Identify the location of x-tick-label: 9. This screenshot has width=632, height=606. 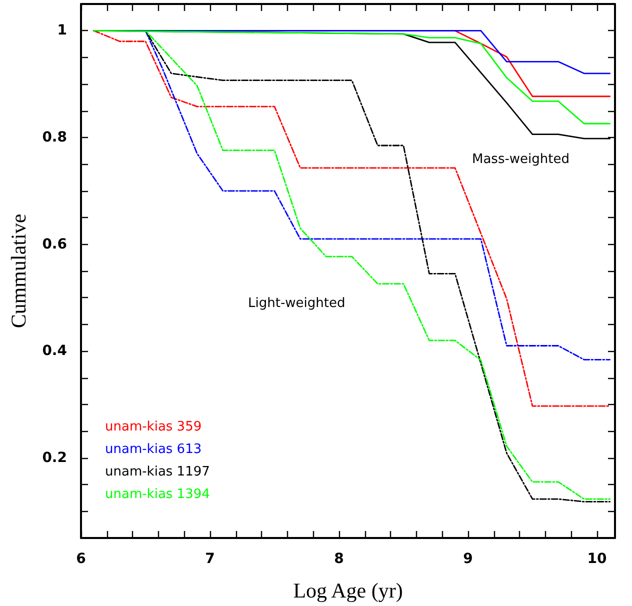
(468, 559).